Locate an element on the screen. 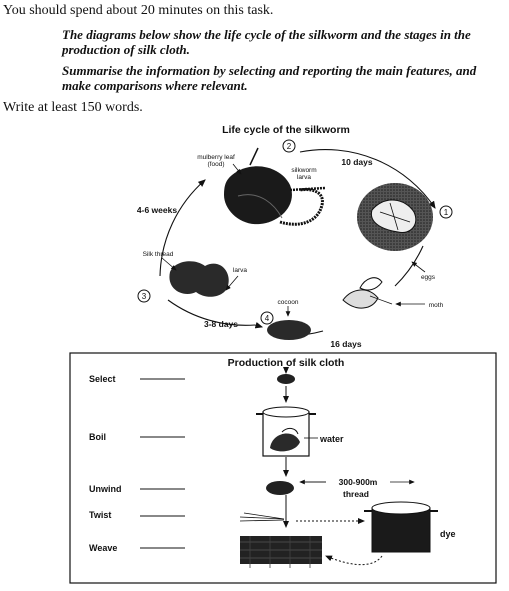 This screenshot has height=591, width=509. mulberry-leaf-illustration is located at coordinates (258, 186).